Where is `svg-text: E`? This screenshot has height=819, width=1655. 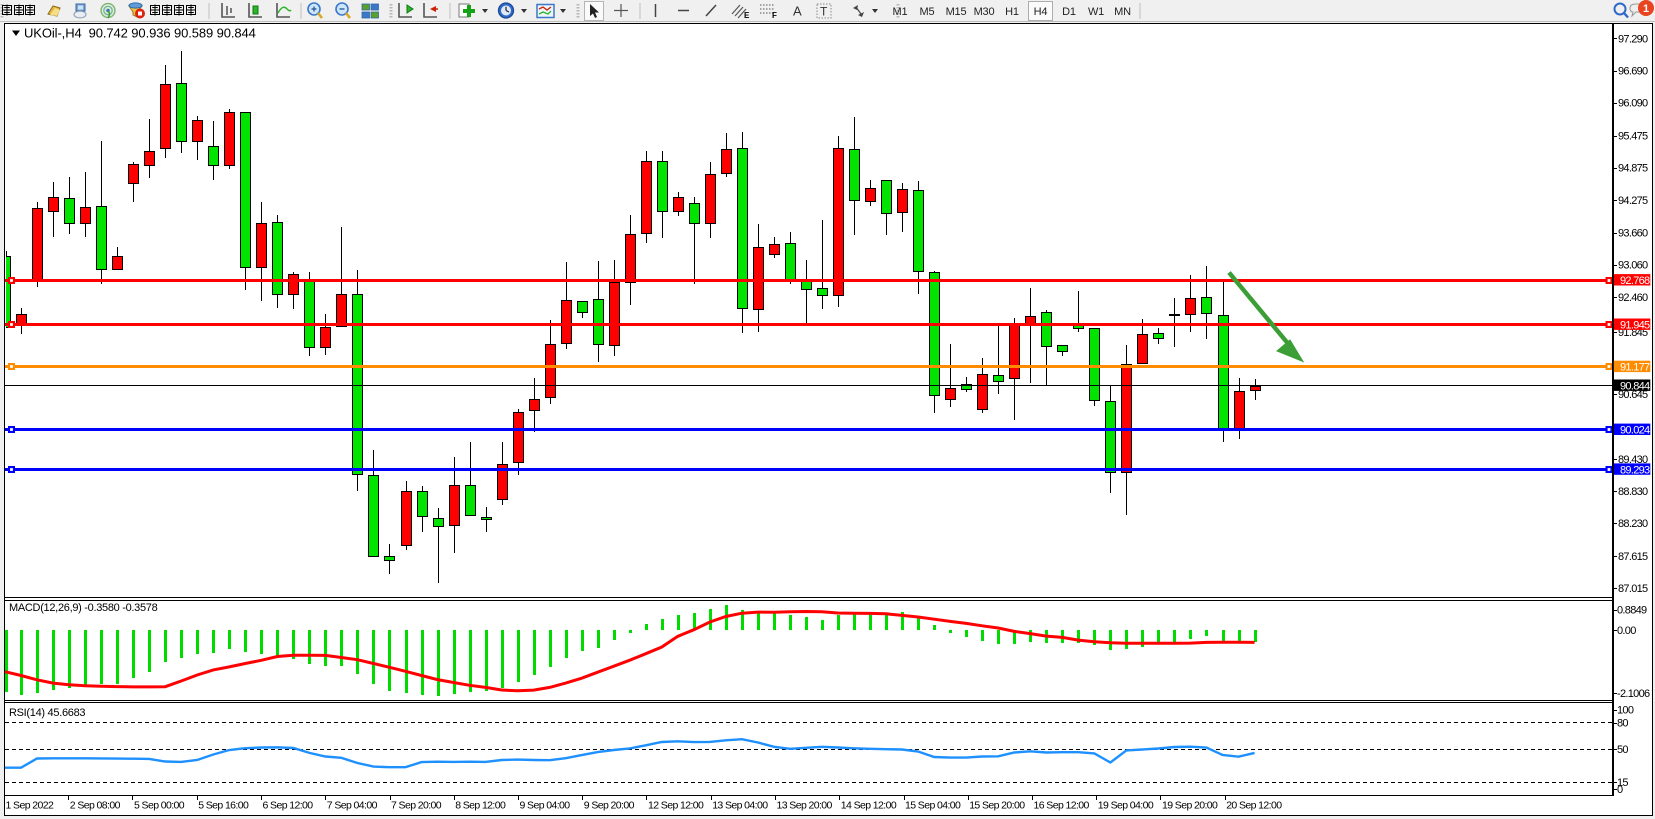
svg-text: E is located at coordinates (747, 15).